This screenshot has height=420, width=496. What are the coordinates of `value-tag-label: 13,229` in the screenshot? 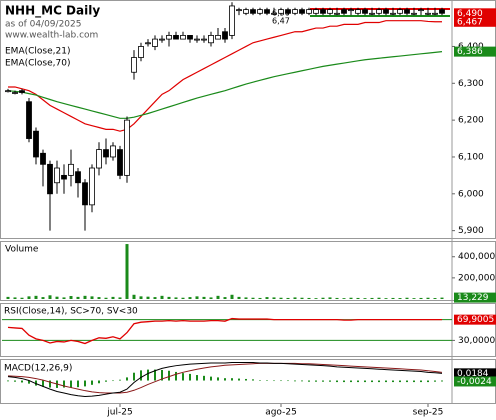 It's located at (473, 298).